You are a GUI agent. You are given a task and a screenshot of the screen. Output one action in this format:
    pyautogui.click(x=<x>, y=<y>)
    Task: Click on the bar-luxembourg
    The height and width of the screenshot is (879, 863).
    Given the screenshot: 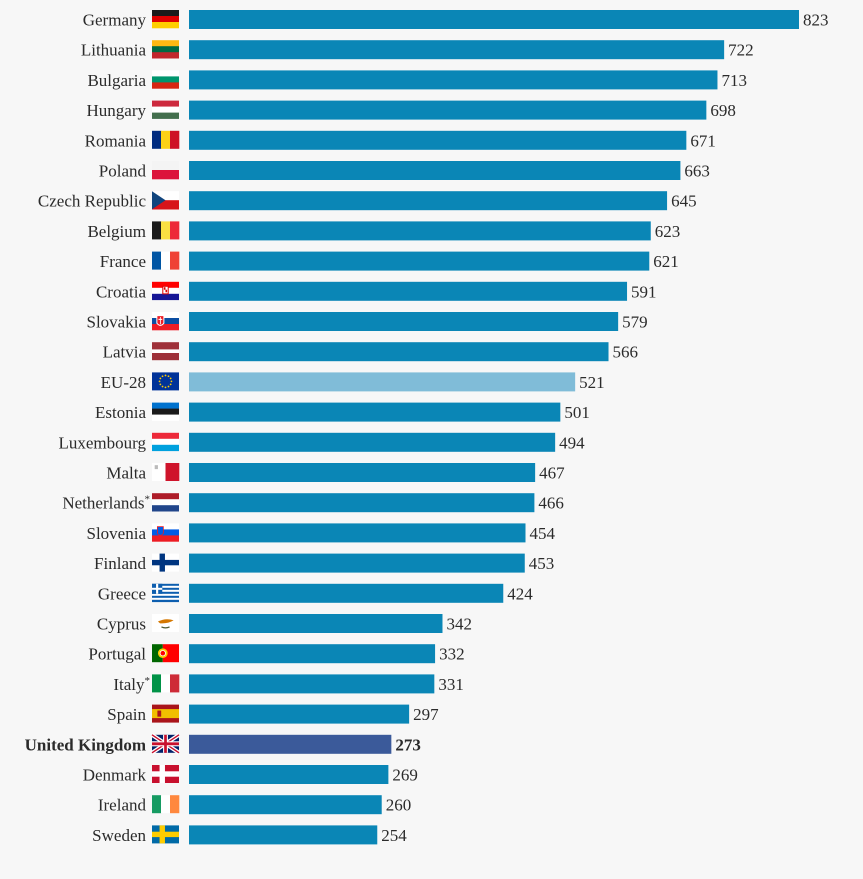 What is the action you would take?
    pyautogui.click(x=372, y=442)
    